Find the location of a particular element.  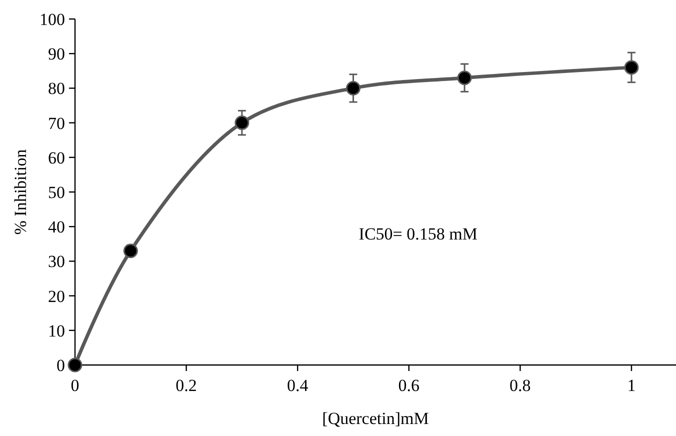

y-tick-label: 30 is located at coordinates (56, 262).